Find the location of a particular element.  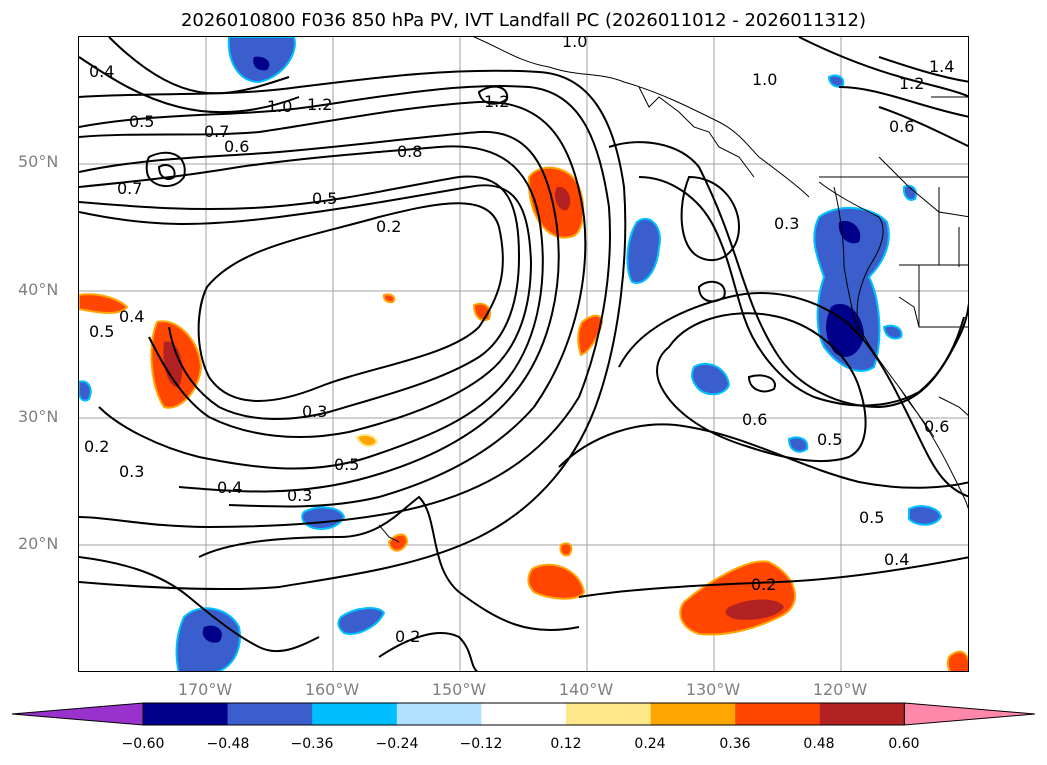

lat-label: 40°N is located at coordinates (38, 289).